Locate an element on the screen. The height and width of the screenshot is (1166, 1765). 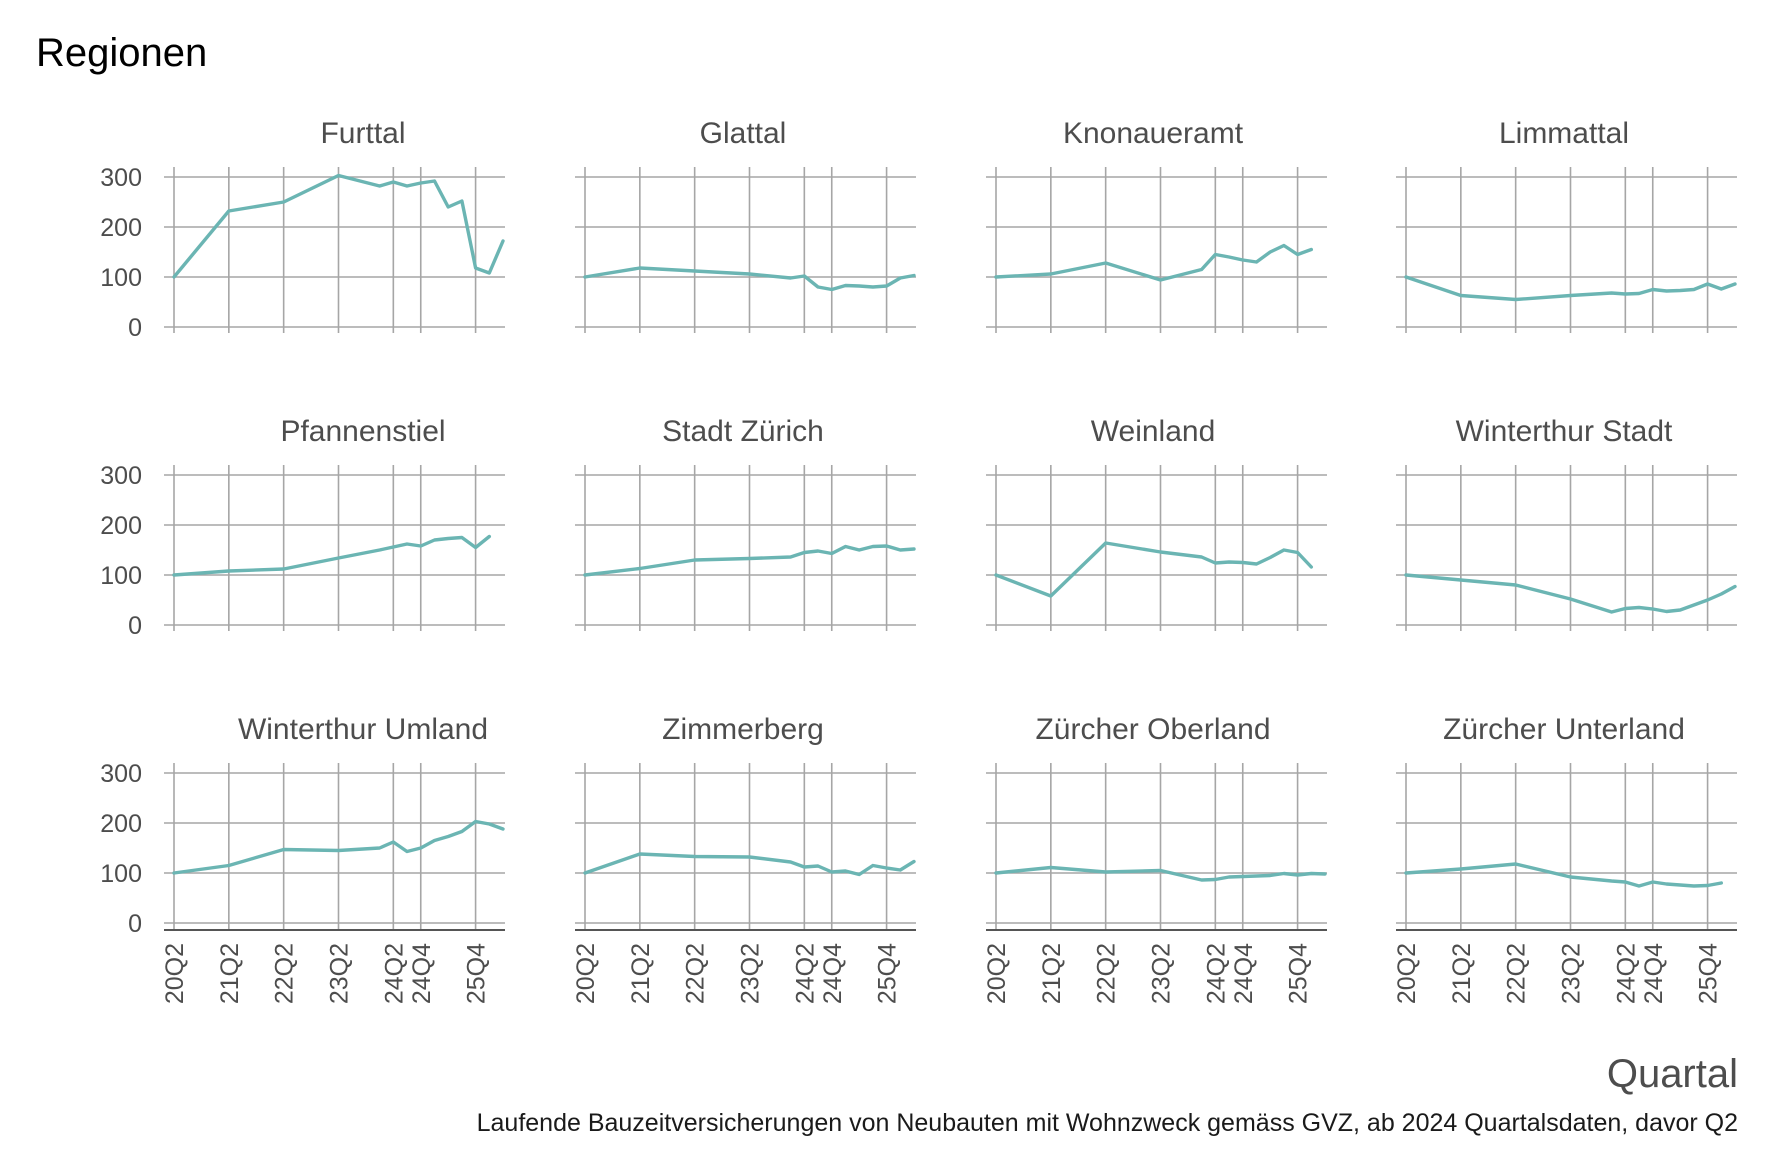
panel-title: Glattal is located at coordinates (743, 133).